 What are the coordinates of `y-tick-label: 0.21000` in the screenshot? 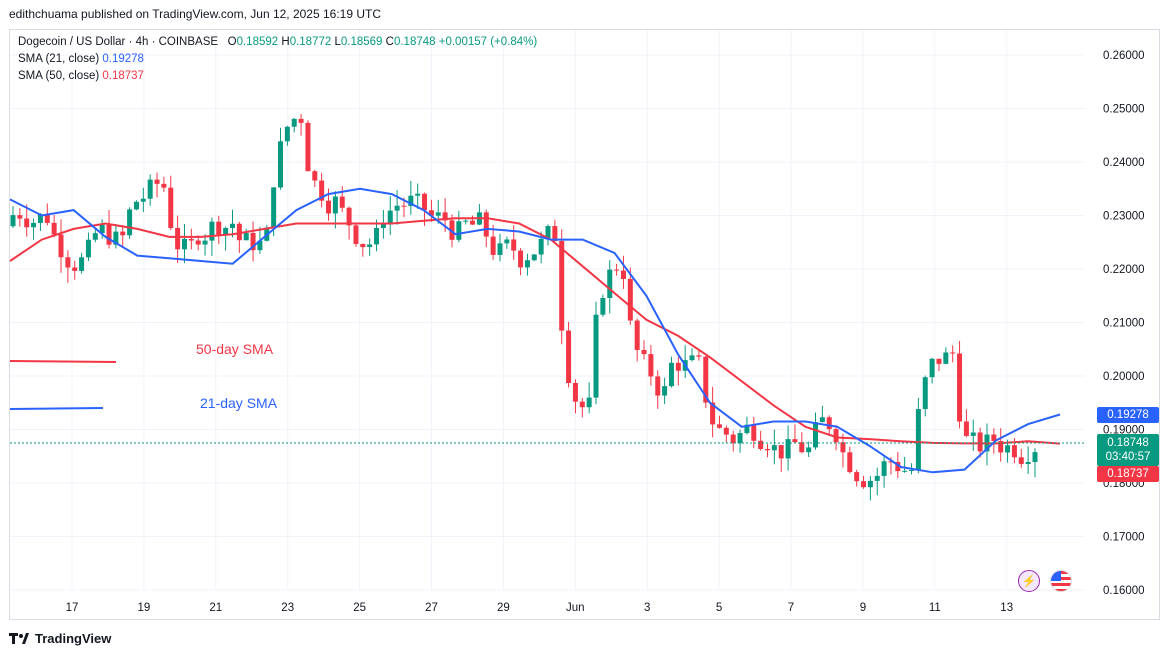 It's located at (1124, 324).